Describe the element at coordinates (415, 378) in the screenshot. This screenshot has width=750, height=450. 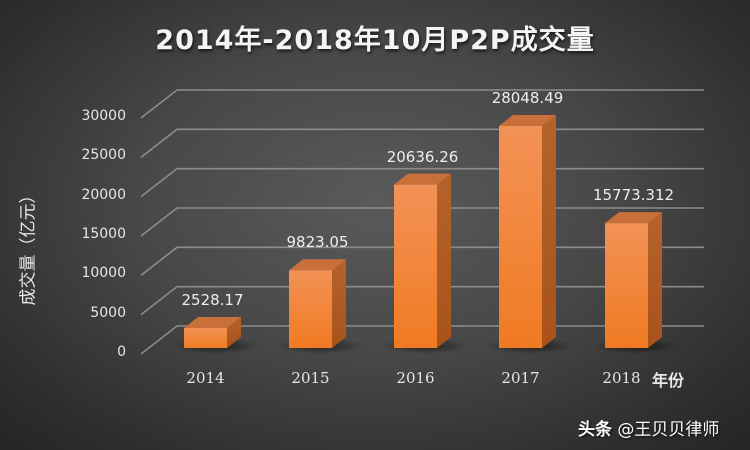
I see `x-tick-label: 2016` at that location.